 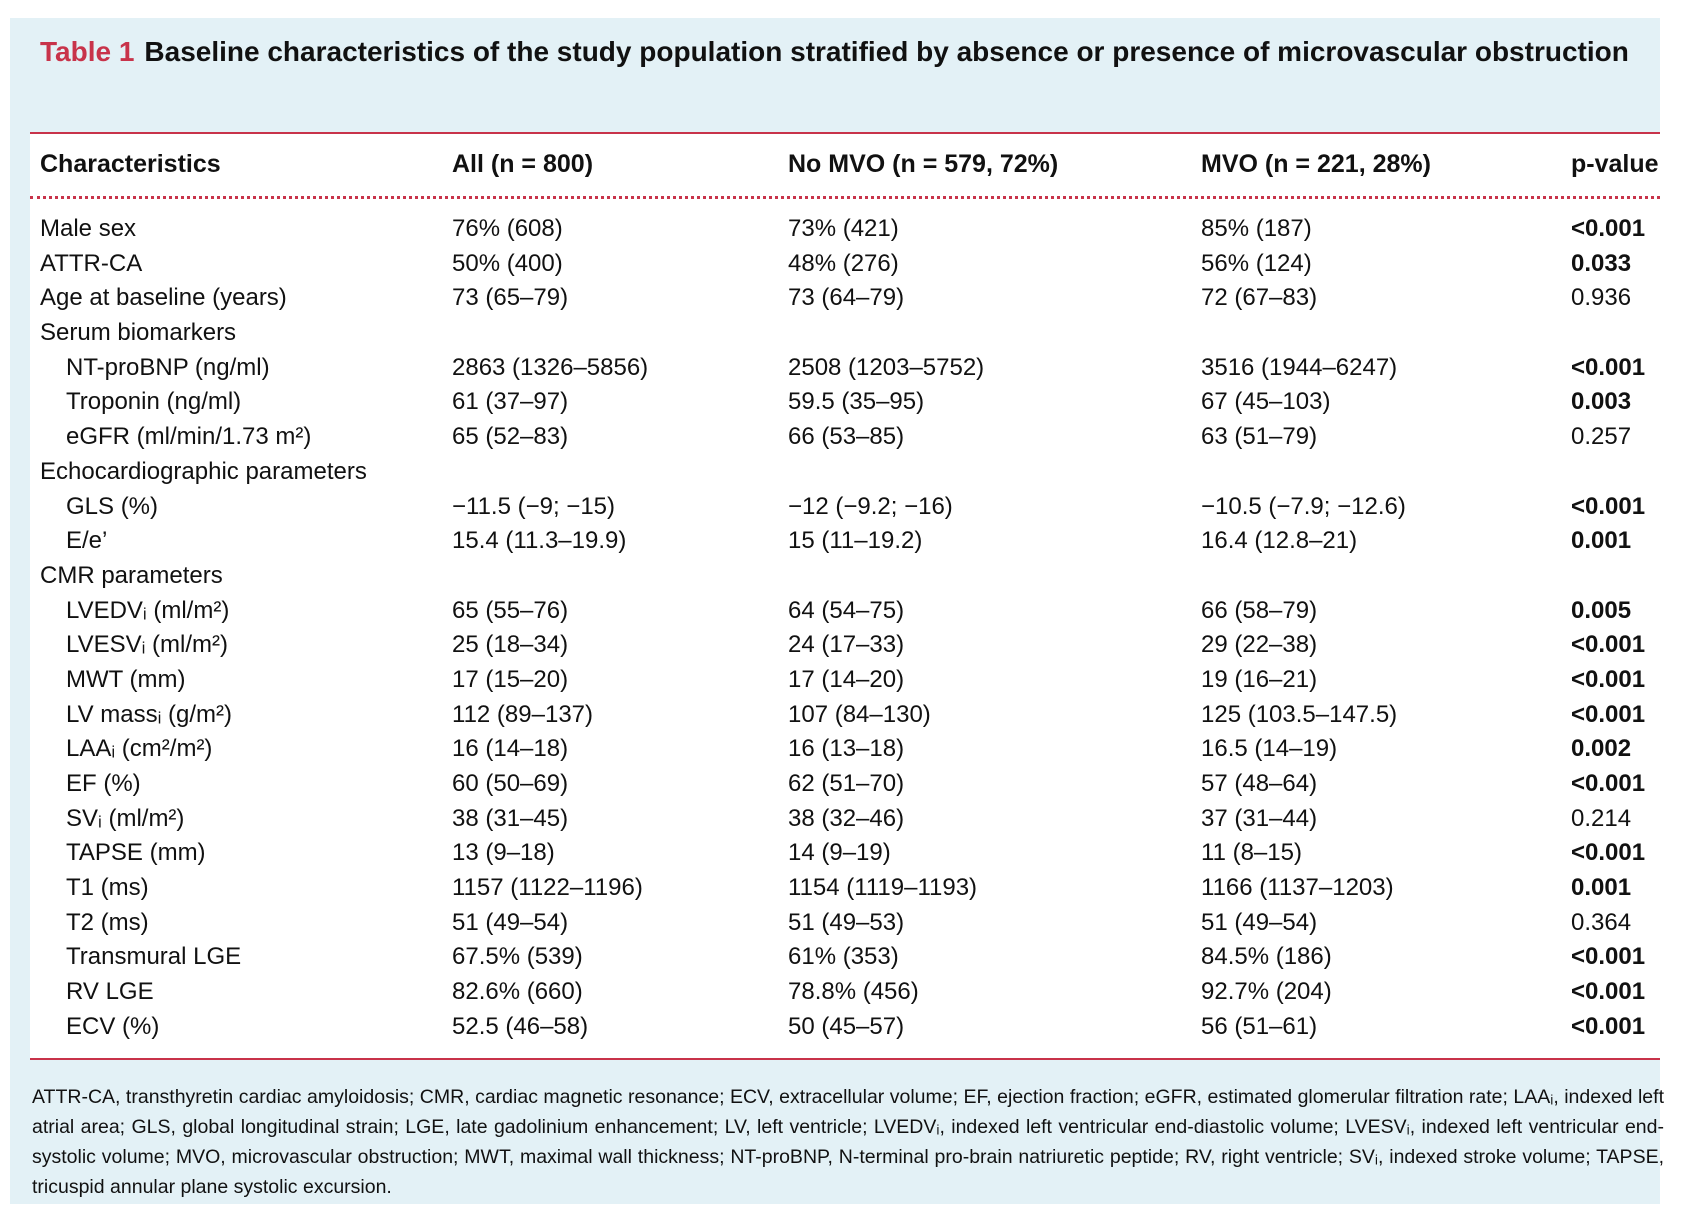 What do you see at coordinates (547, 888) in the screenshot?
I see `cell-all: 1157 (1122–1196)` at bounding box center [547, 888].